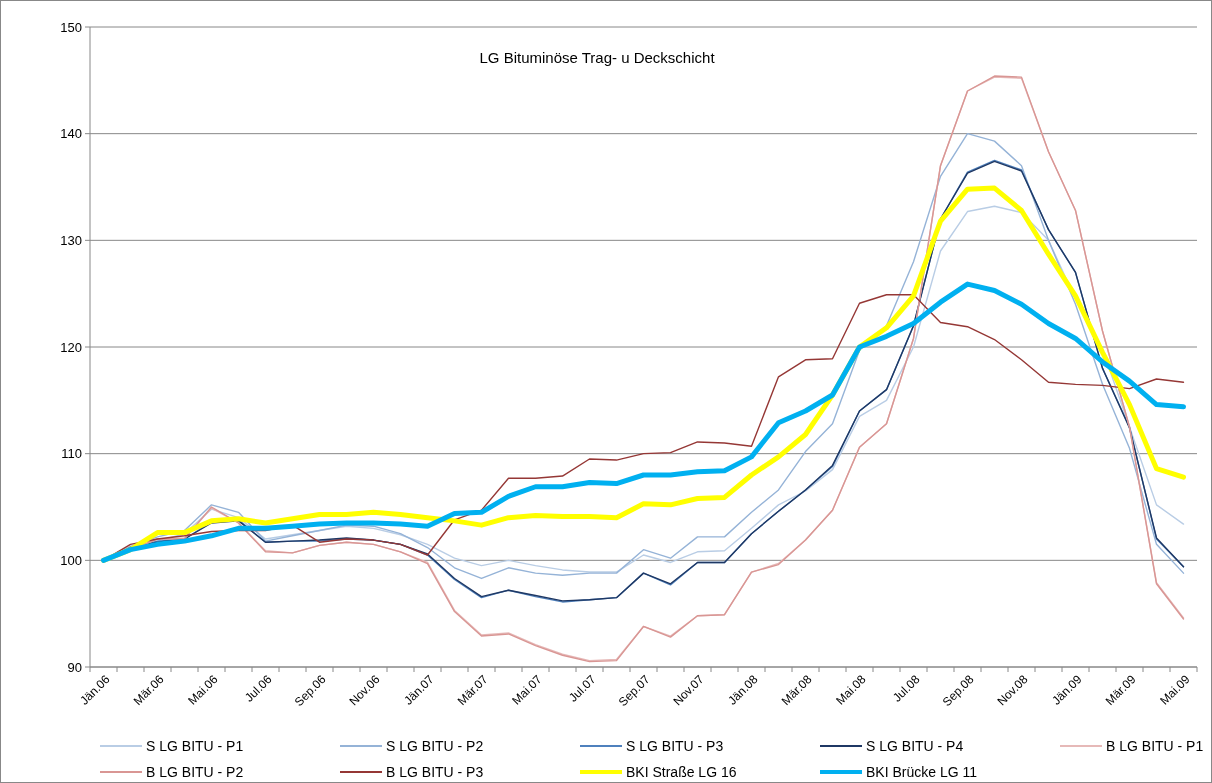 Image resolution: width=1212 pixels, height=783 pixels. I want to click on legend-label: B LG BITU - P1, so click(1155, 745).